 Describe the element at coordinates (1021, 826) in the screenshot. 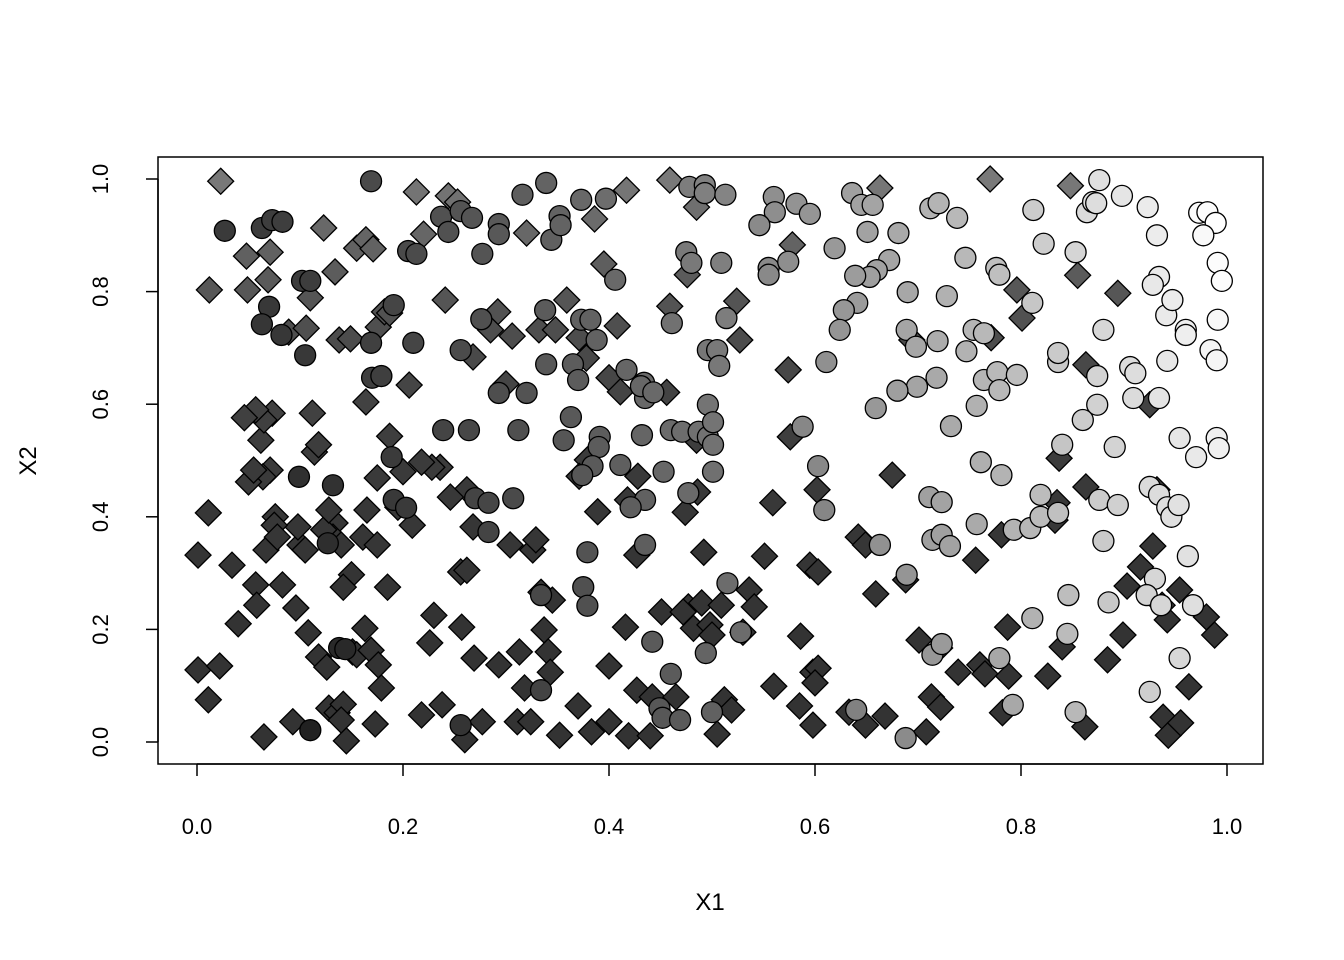

I see `x-tick-label: 0.8` at that location.